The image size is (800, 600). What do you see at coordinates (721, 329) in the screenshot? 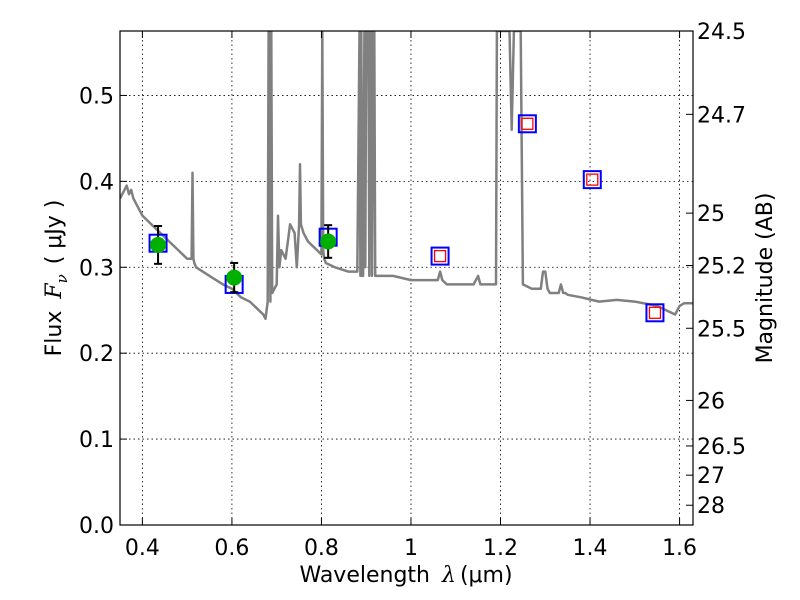
I see `magnitude-tick-label: 25.5` at bounding box center [721, 329].